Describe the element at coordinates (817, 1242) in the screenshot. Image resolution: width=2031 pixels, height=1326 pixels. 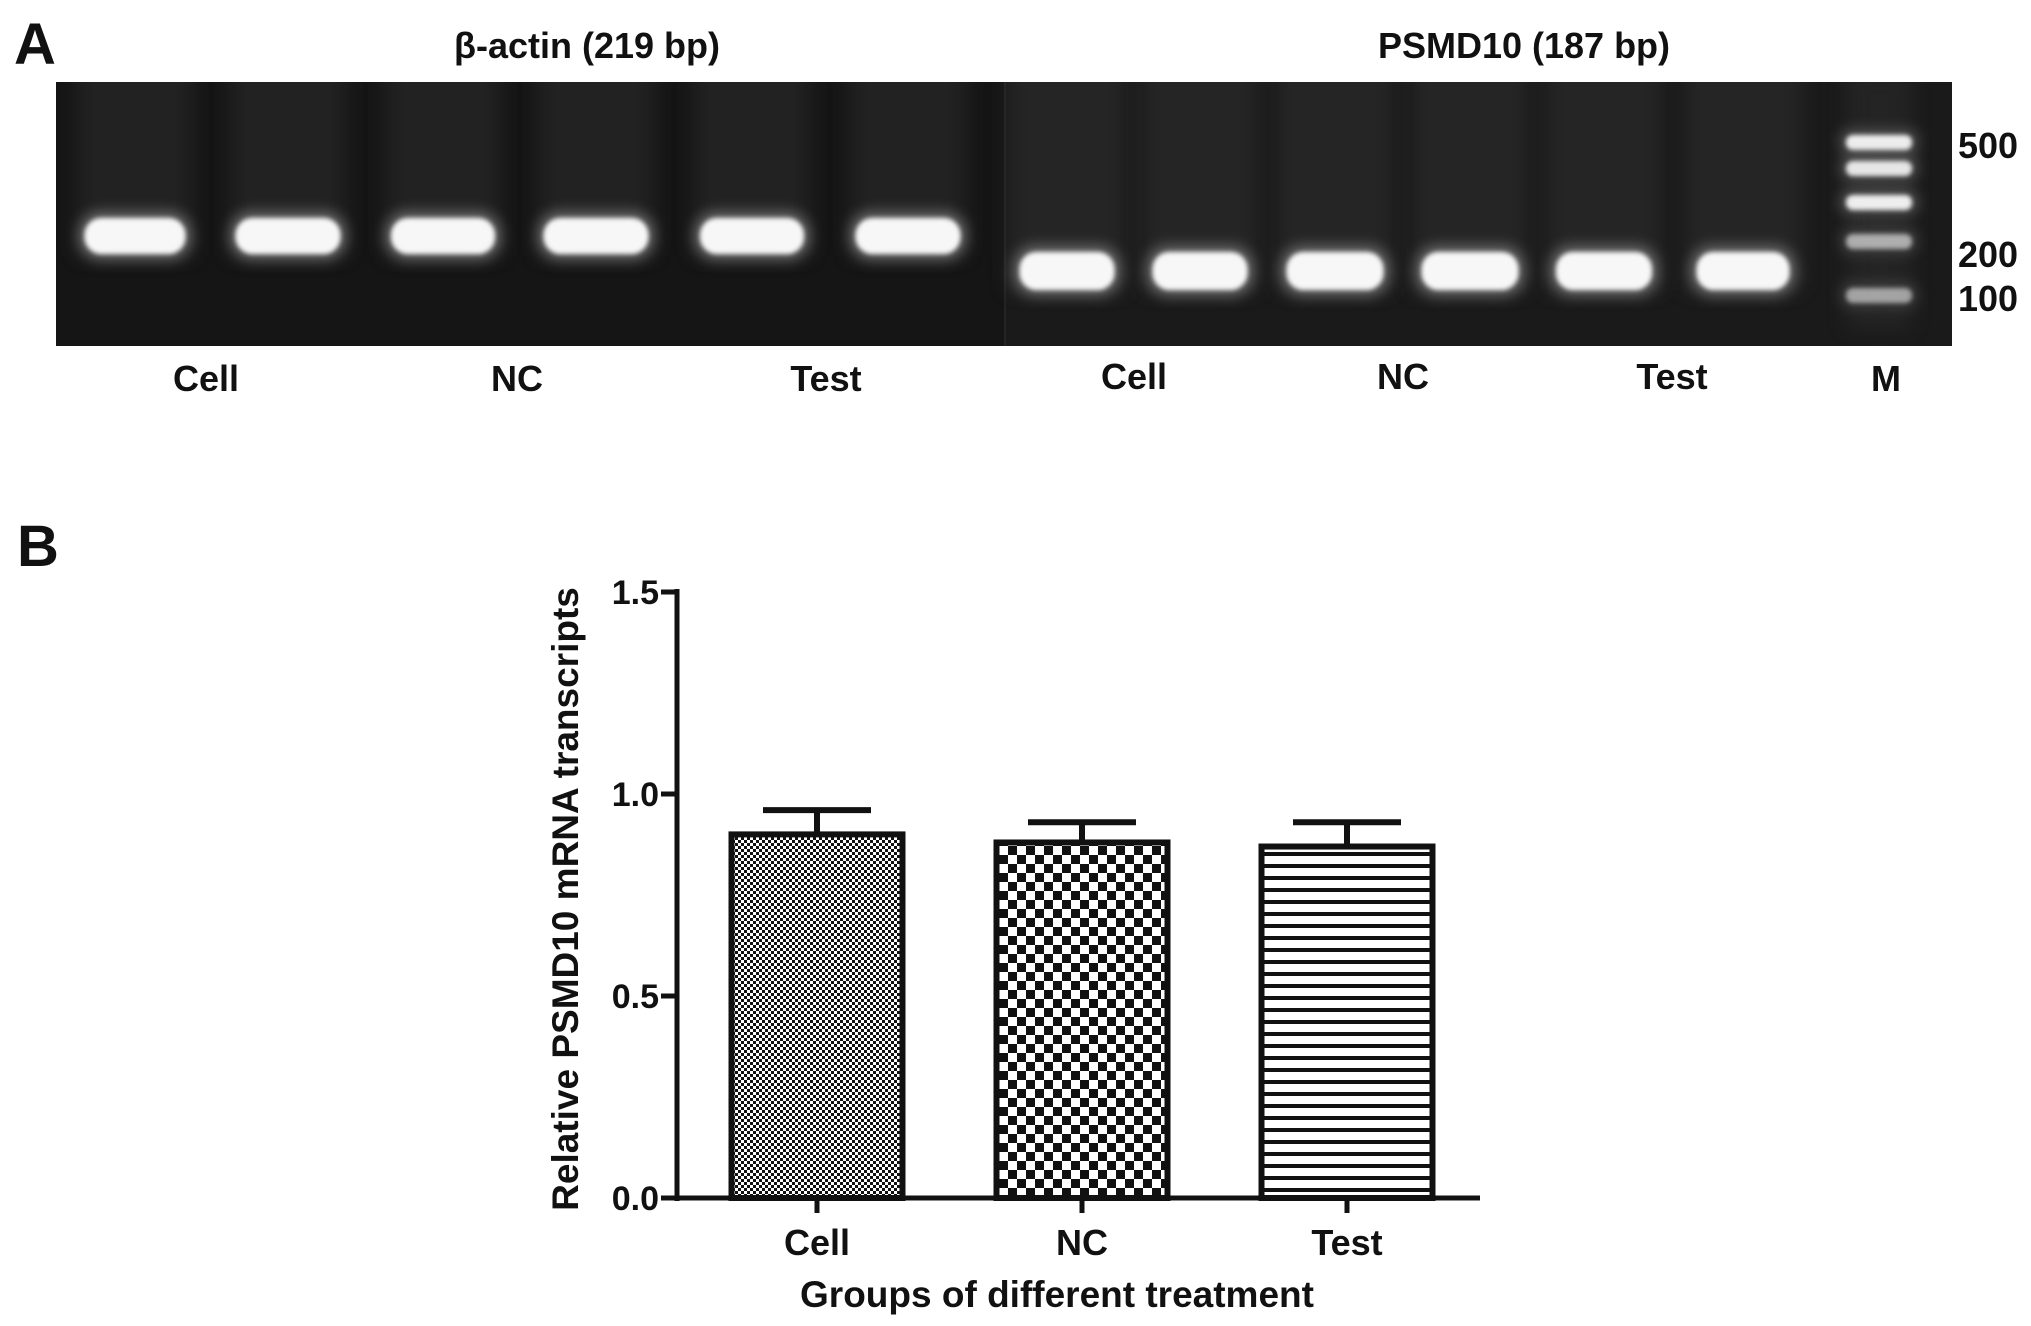
I see `x-tick-label-cell: Cell` at that location.